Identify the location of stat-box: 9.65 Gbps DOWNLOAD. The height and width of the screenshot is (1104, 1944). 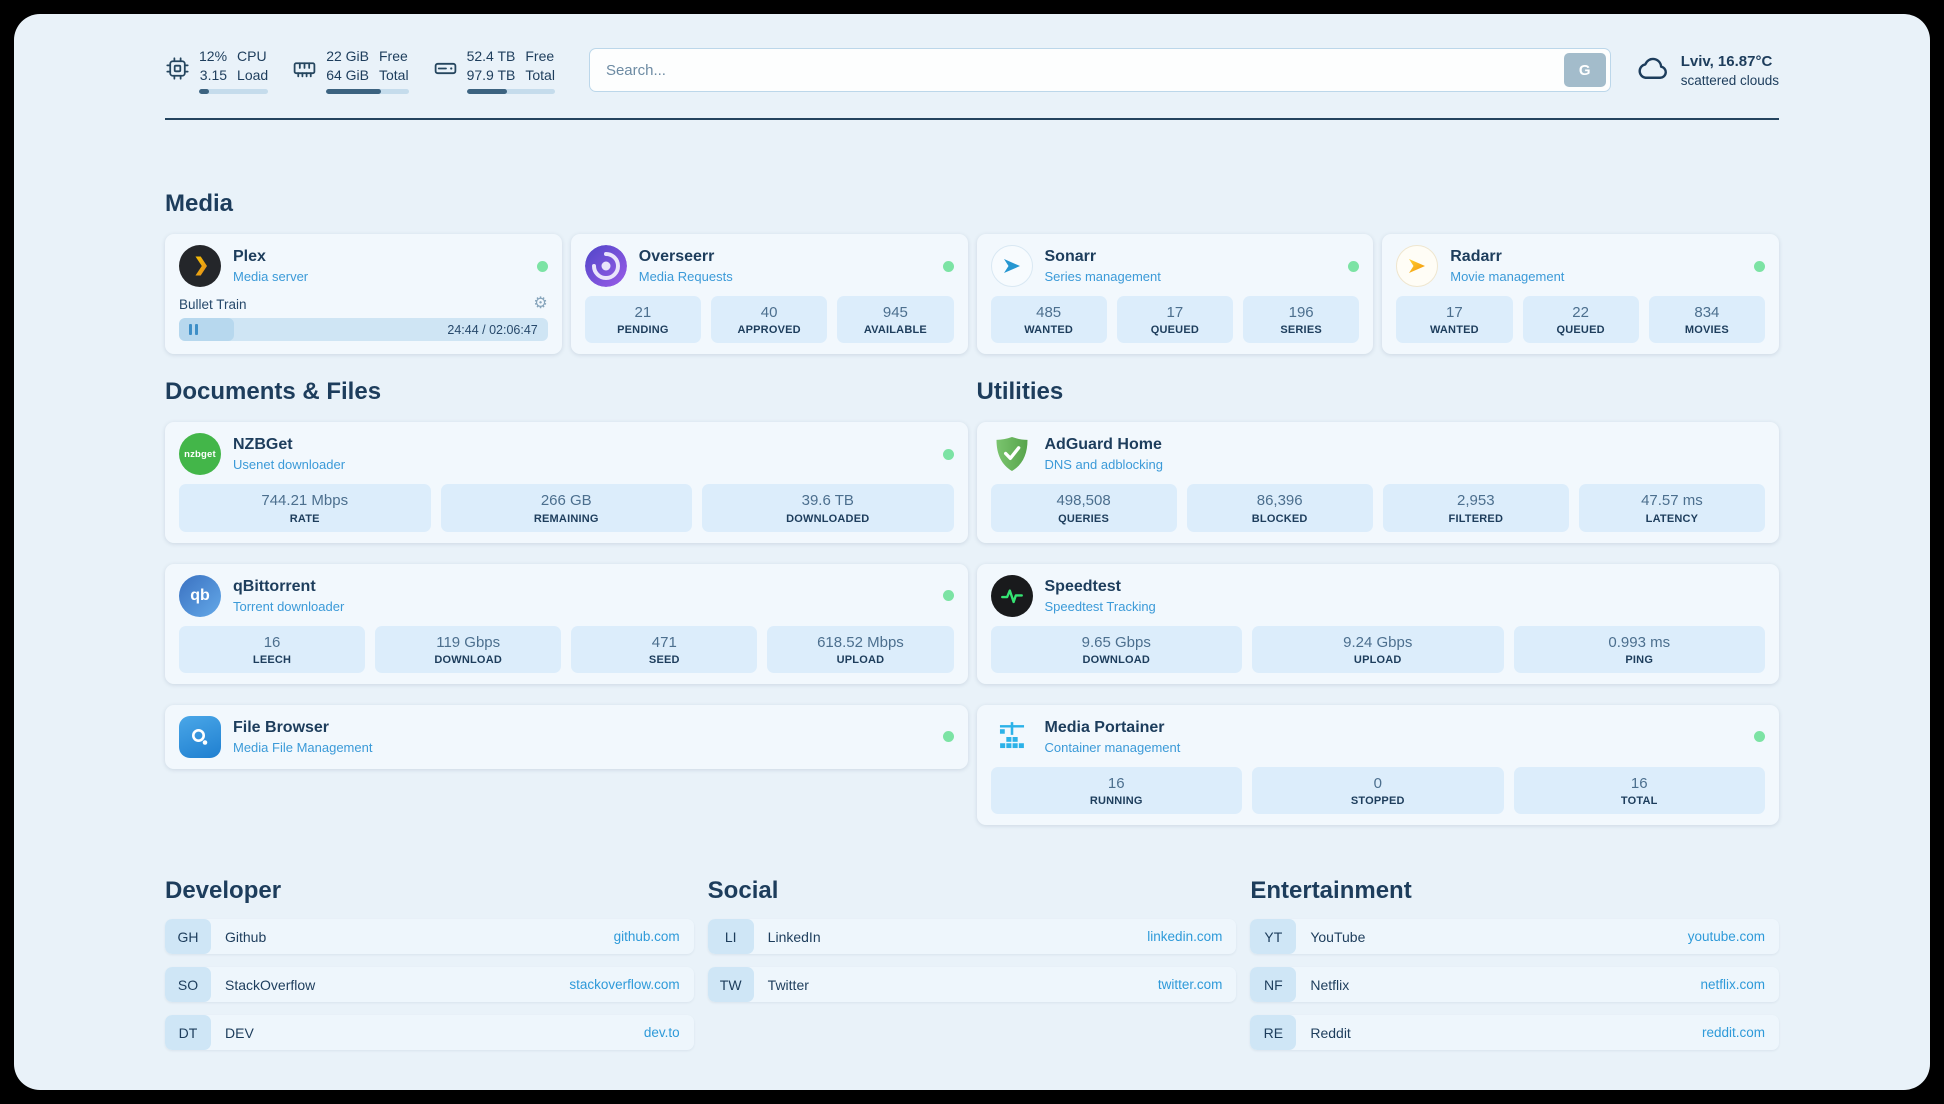
(1116, 649).